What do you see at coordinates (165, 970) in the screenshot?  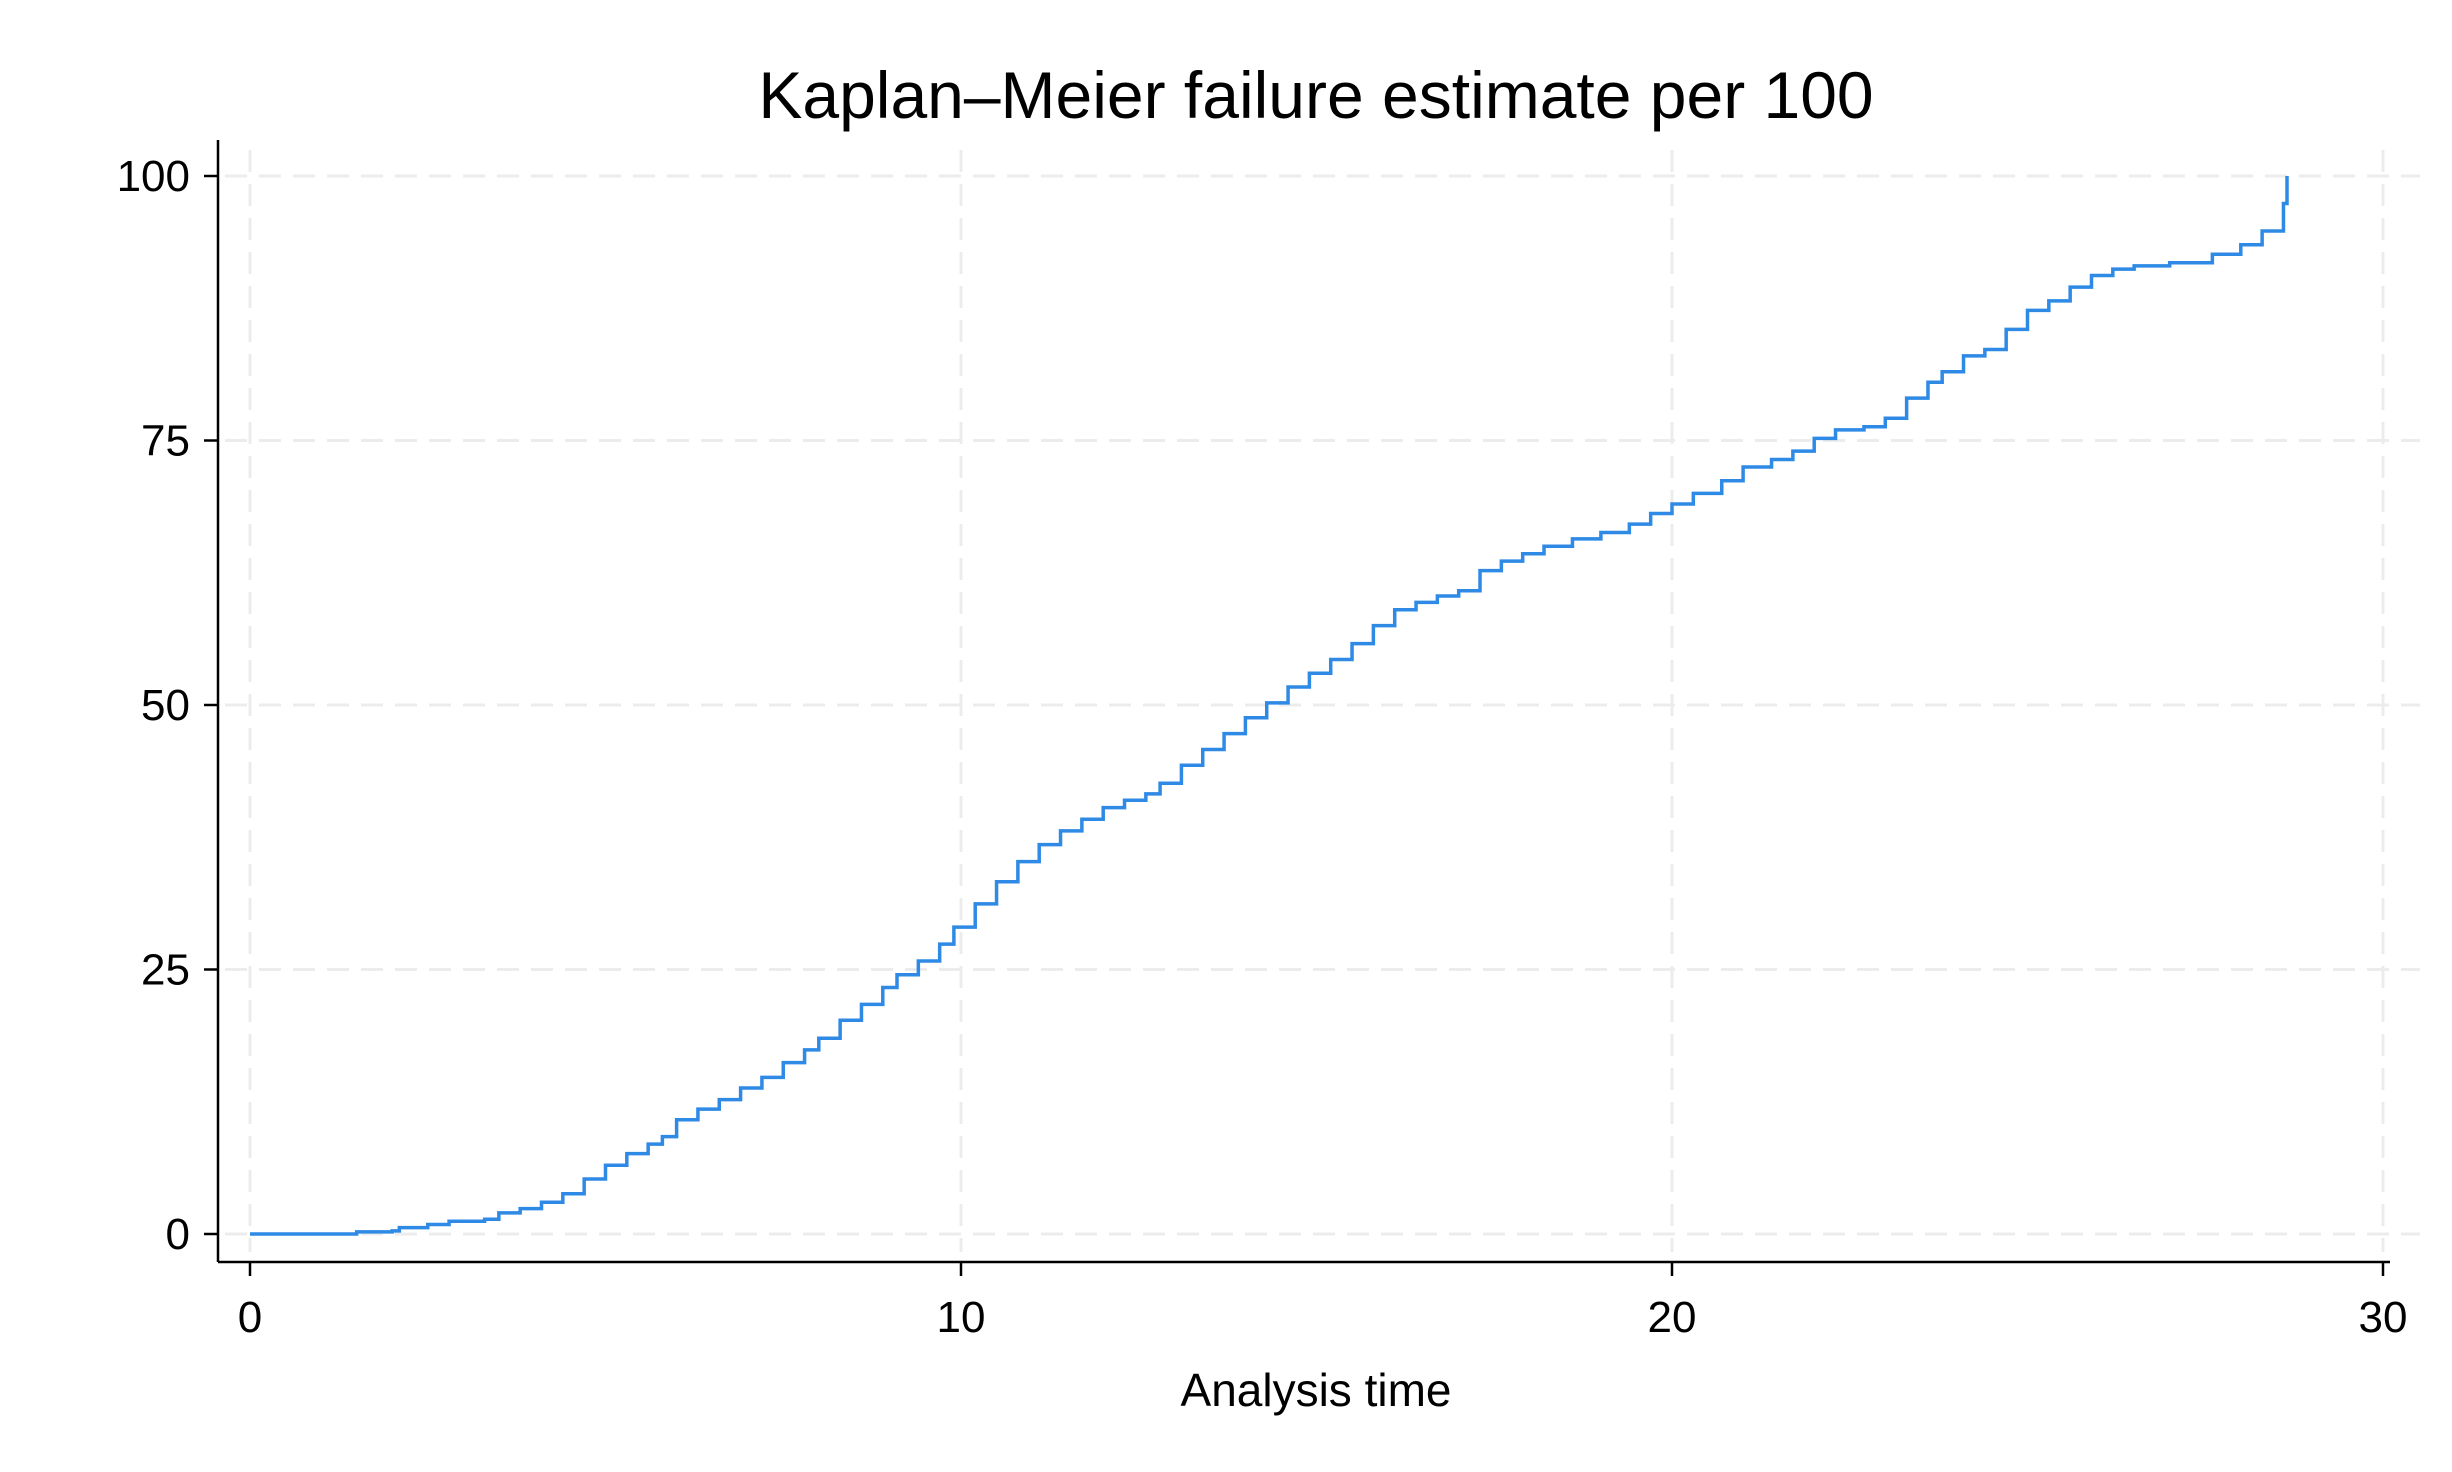 I see `y-tick-label: 25` at bounding box center [165, 970].